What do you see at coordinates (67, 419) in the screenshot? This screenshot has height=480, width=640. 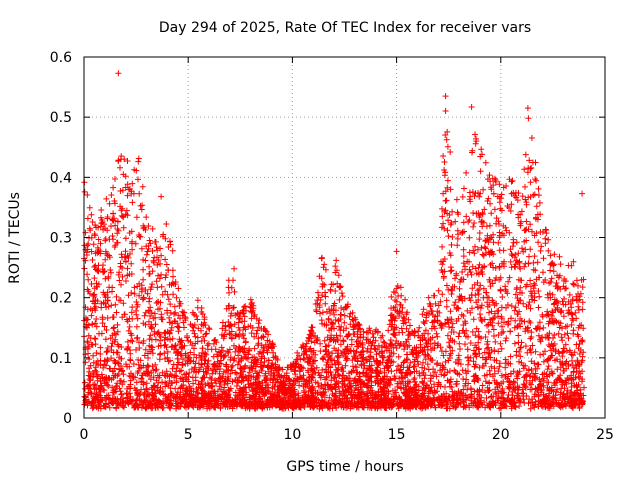 I see `y-tick-label: 0` at bounding box center [67, 419].